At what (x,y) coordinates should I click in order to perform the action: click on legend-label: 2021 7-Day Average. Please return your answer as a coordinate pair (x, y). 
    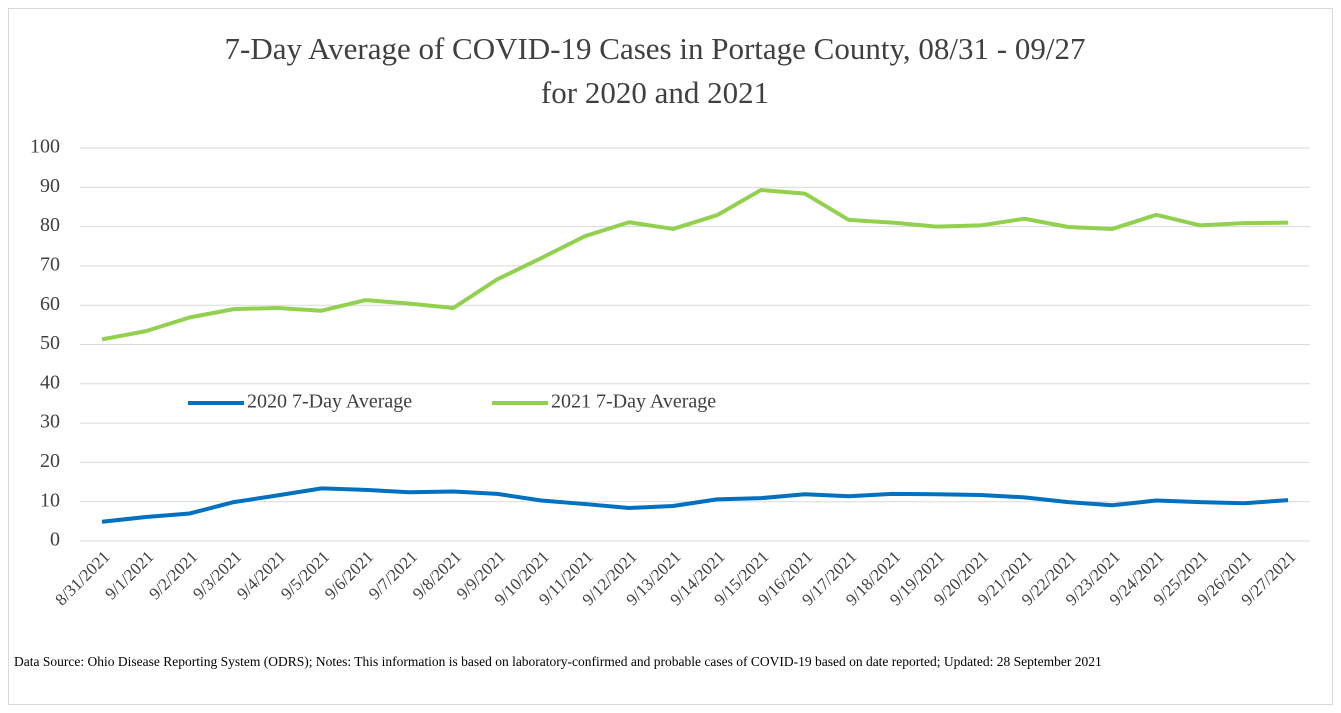
    Looking at the image, I should click on (633, 402).